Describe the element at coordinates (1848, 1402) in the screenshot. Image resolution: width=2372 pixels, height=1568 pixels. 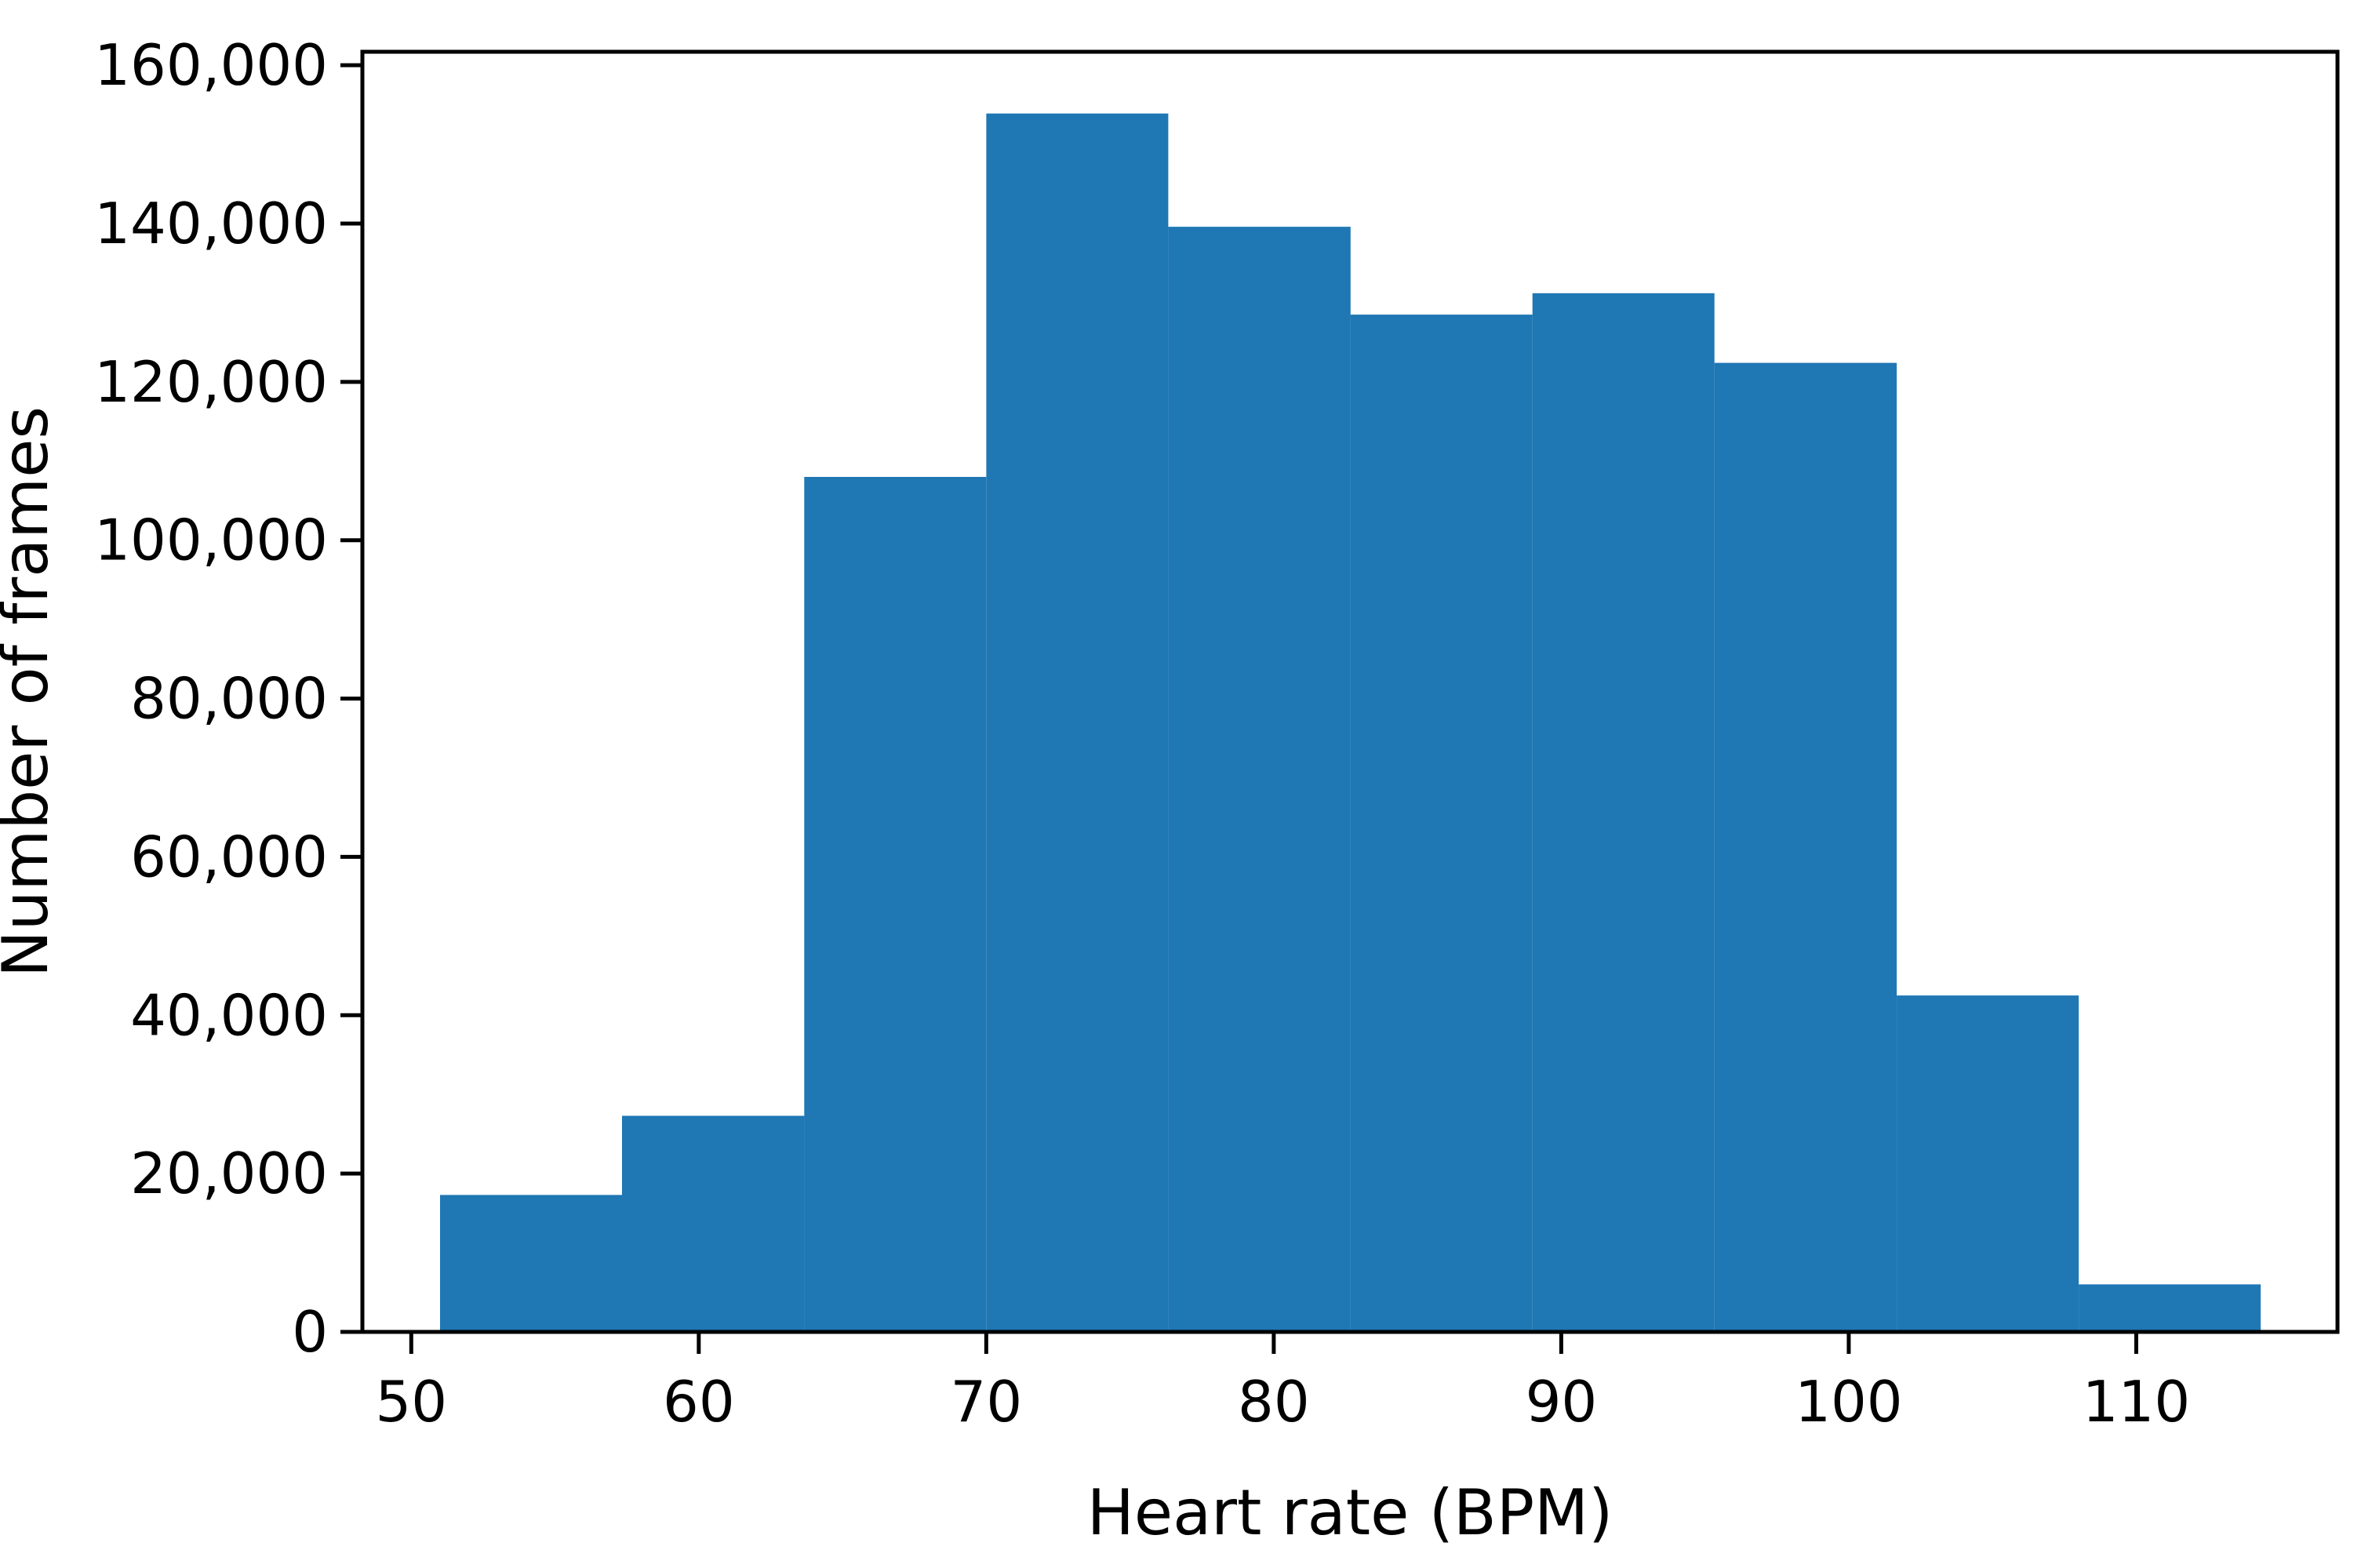
I see `x-axis-tick-label: 100` at that location.